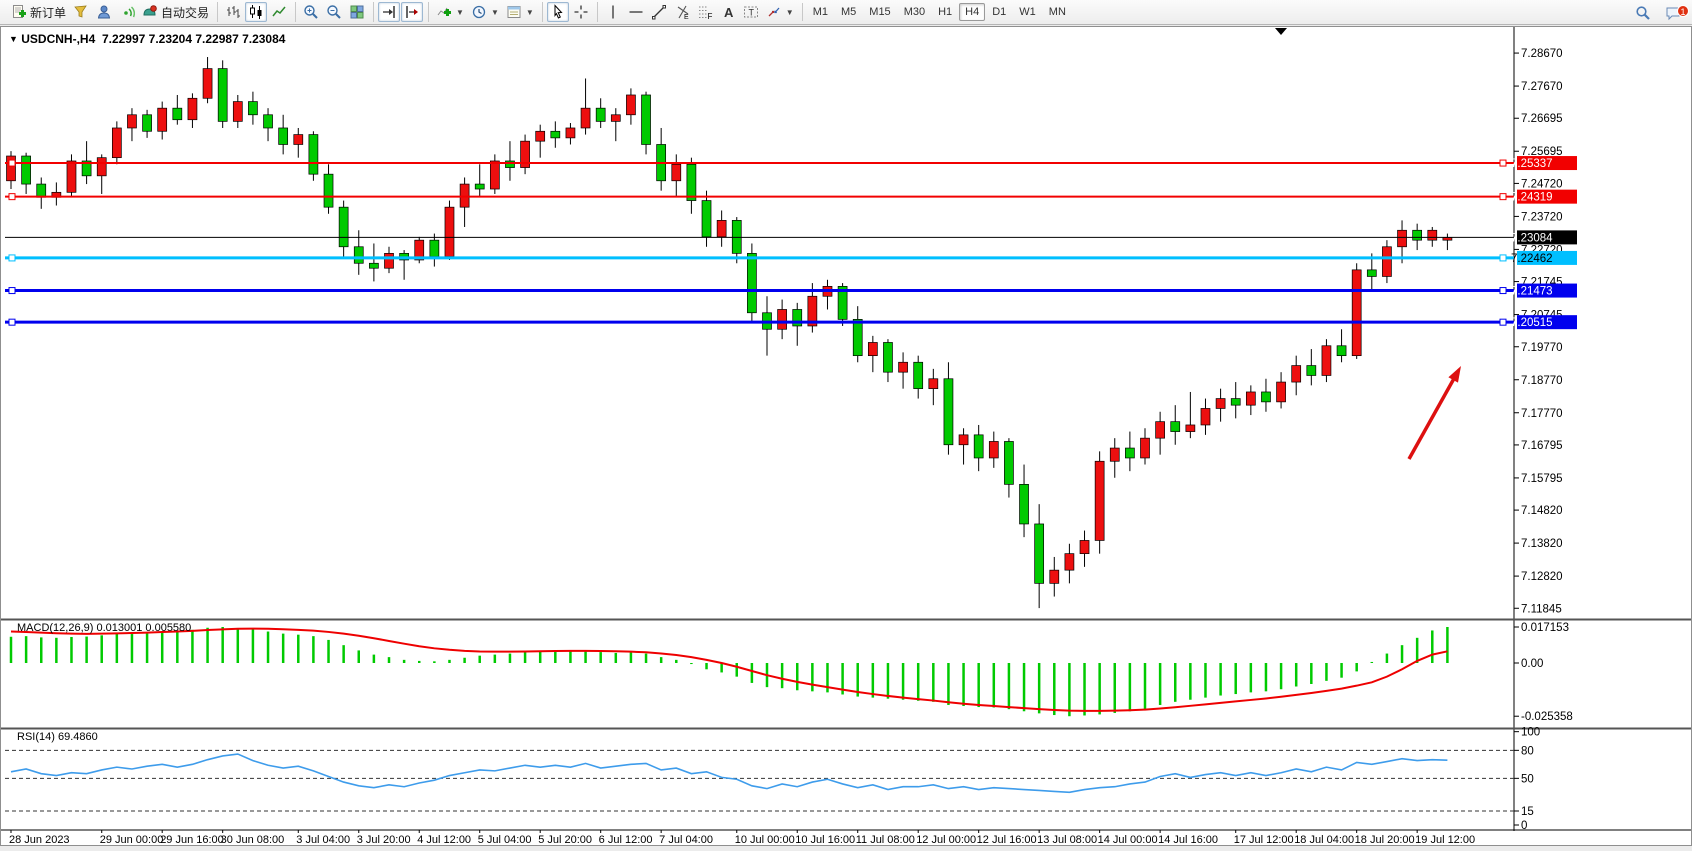 The image size is (1692, 851). What do you see at coordinates (728, 12) in the screenshot?
I see `text-button: A` at bounding box center [728, 12].